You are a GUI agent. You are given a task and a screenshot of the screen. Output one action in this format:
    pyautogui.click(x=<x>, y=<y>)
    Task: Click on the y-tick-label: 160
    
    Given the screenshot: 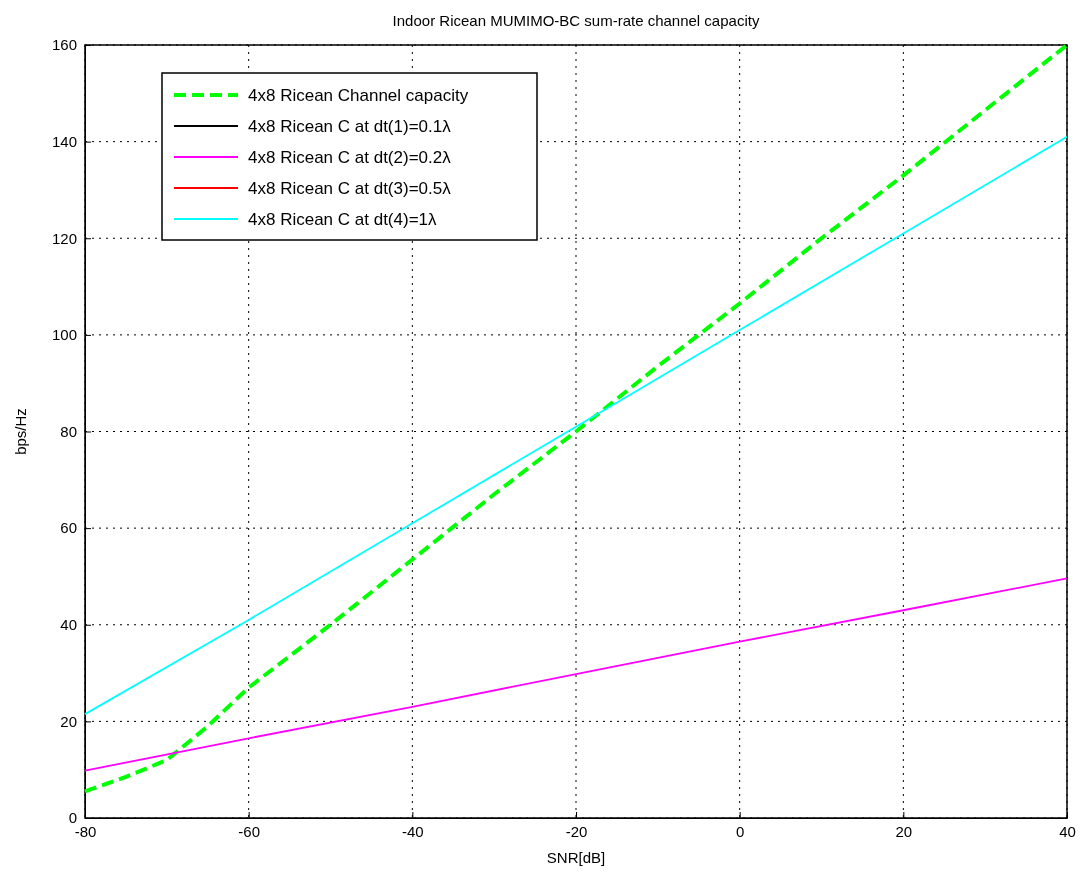 What is the action you would take?
    pyautogui.click(x=64, y=45)
    